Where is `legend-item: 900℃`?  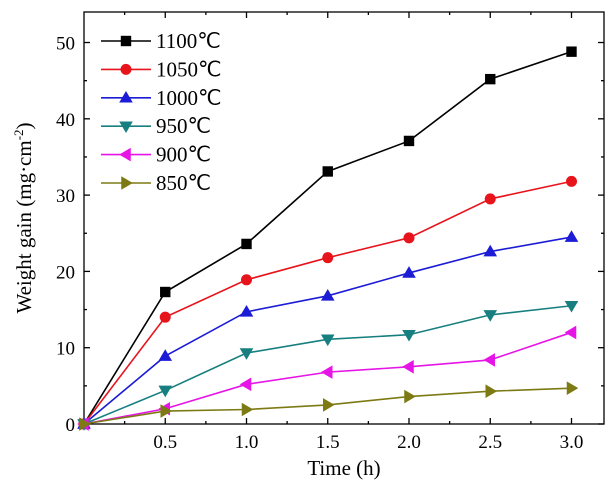
legend-item: 900℃ is located at coordinates (156, 155).